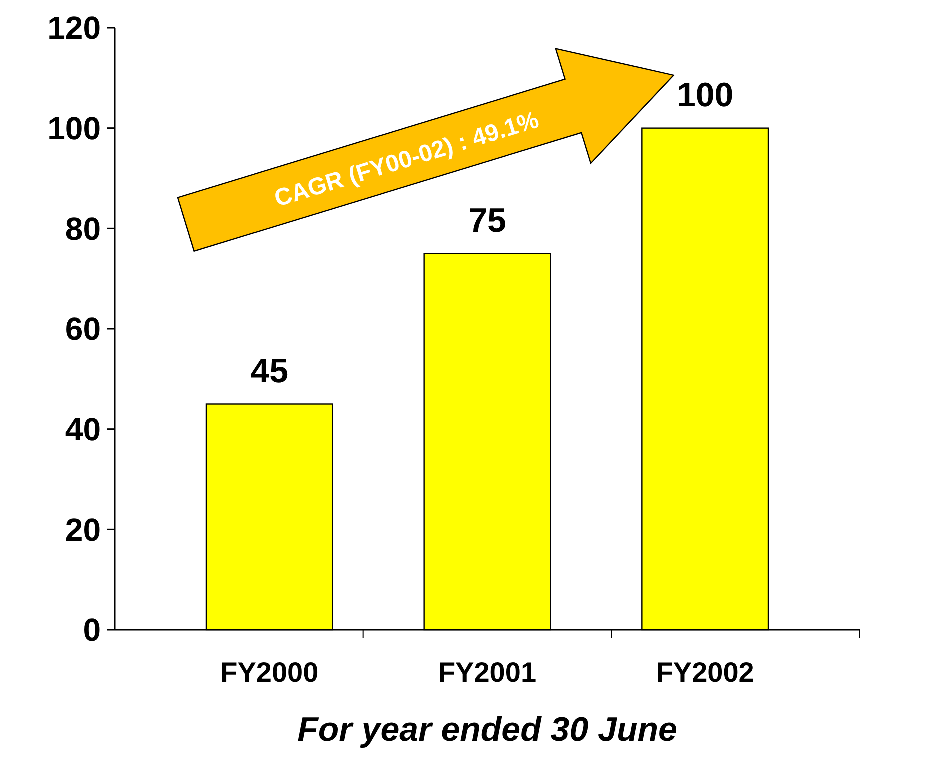  What do you see at coordinates (487, 221) in the screenshot?
I see `data-label: 75` at bounding box center [487, 221].